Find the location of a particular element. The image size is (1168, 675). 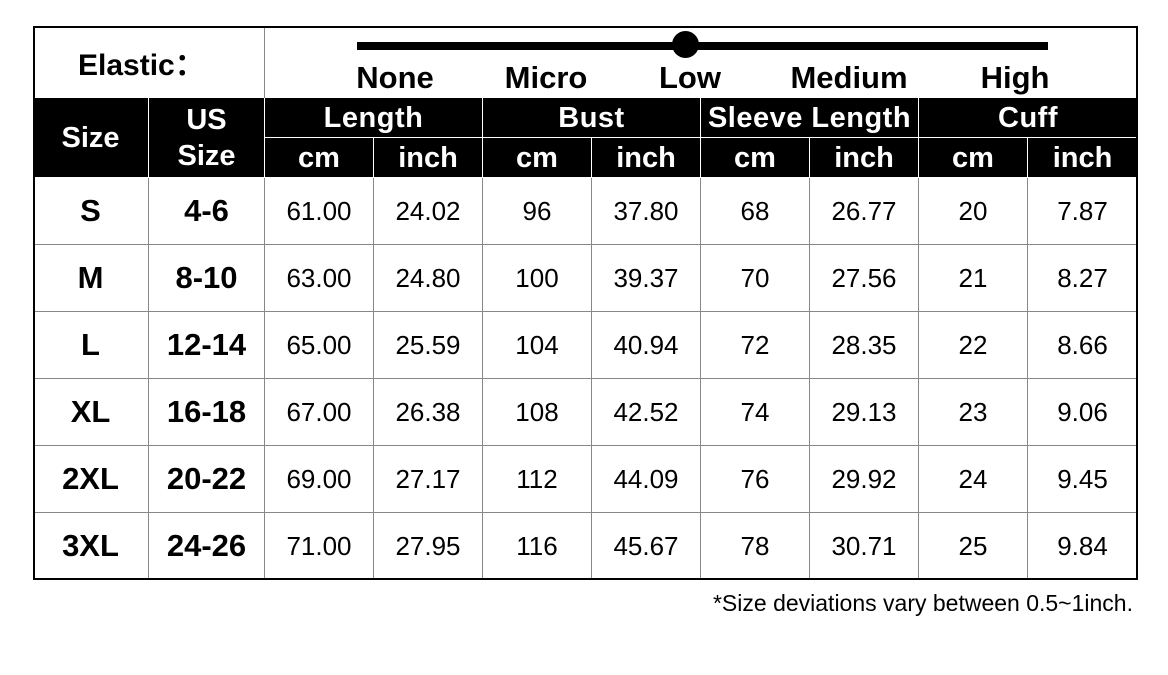

value-cell: 42.52 is located at coordinates (646, 412).